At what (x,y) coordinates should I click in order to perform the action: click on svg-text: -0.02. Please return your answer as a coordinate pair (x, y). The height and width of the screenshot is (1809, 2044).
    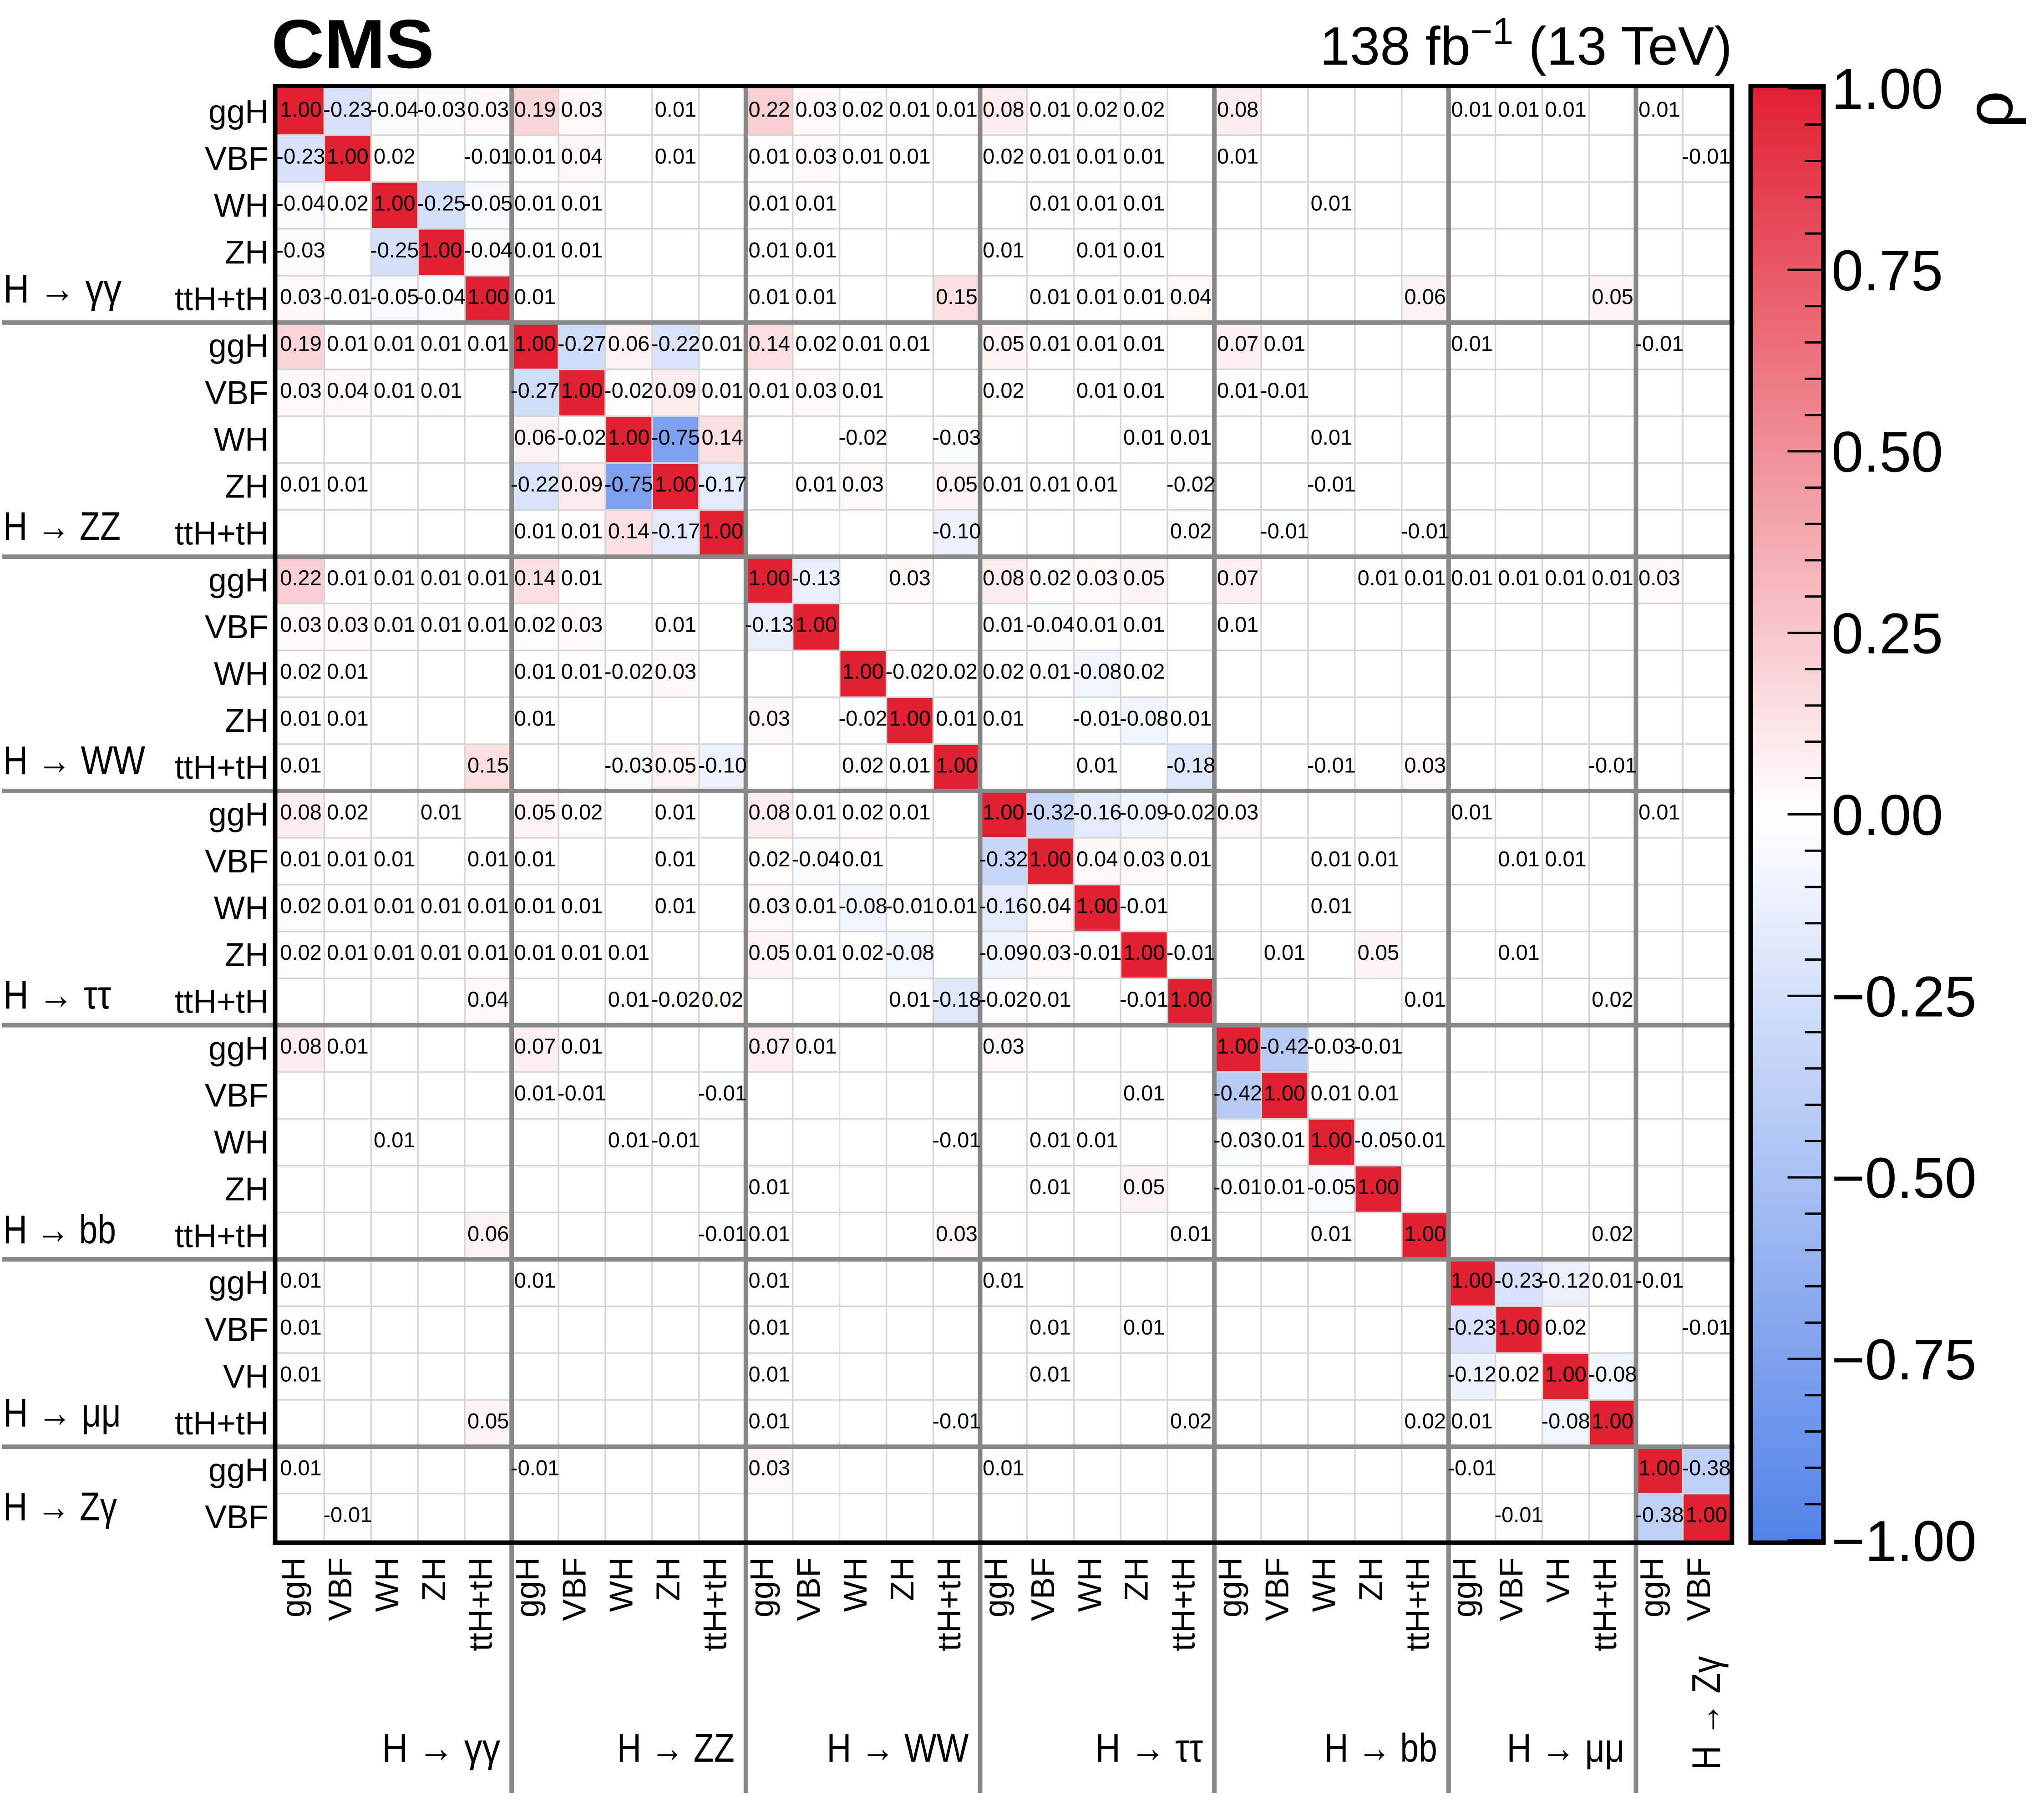
    Looking at the image, I should click on (1004, 999).